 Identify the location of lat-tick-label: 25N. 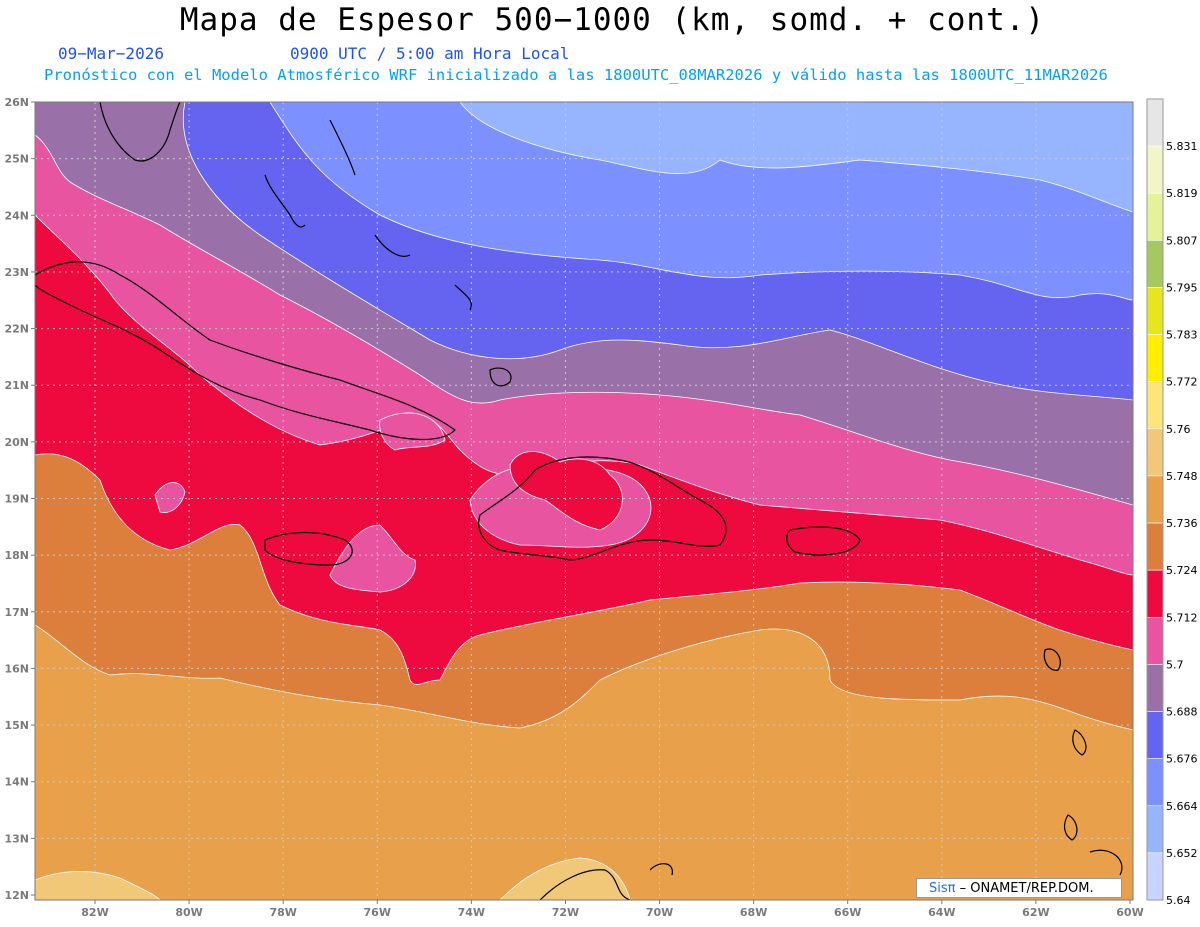
(16, 159).